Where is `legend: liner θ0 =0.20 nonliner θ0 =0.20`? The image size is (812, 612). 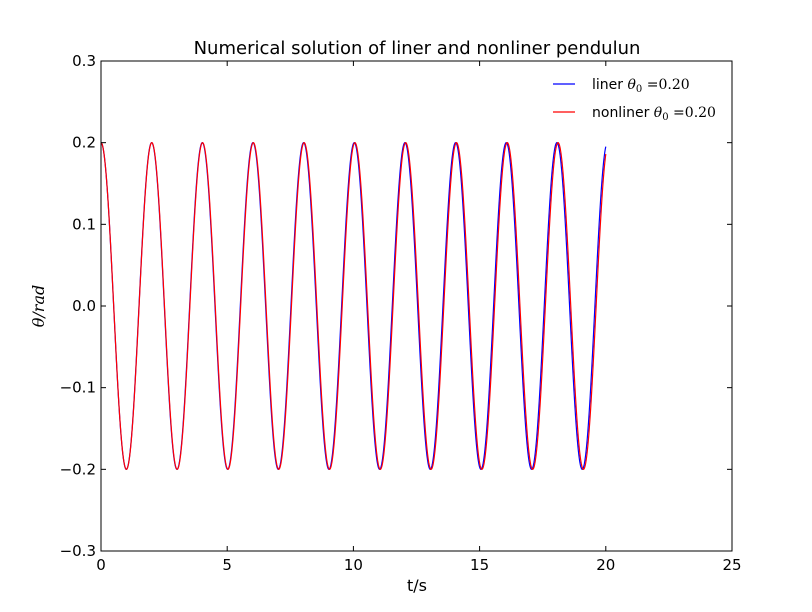 legend: liner θ0 =0.20 nonliner θ0 =0.20 is located at coordinates (634, 100).